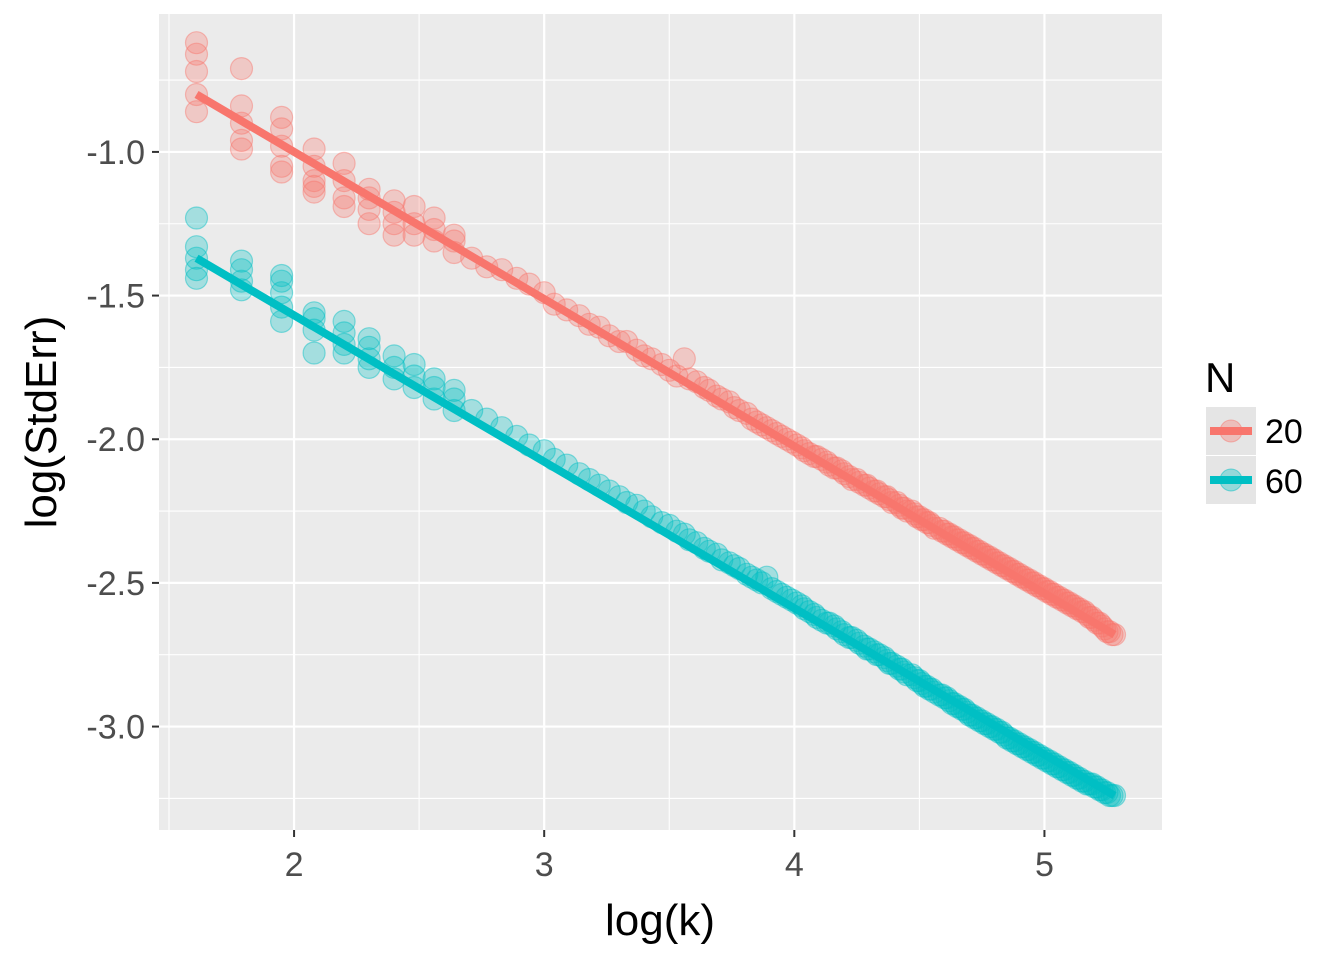 This screenshot has height=960, width=1344. Describe the element at coordinates (115, 728) in the screenshot. I see `y-tick-label: -3.0` at that location.